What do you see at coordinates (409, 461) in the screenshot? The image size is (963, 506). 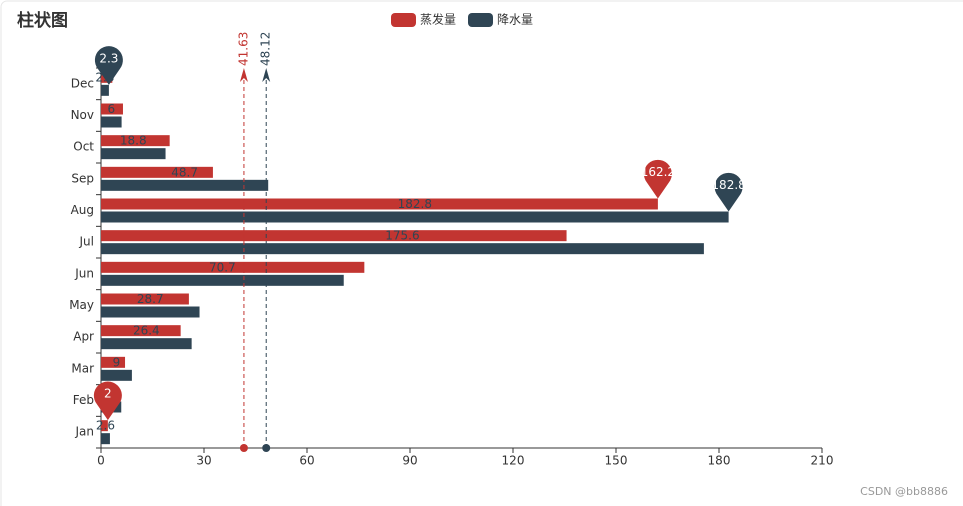 I see `x-tick-label: 90` at bounding box center [409, 461].